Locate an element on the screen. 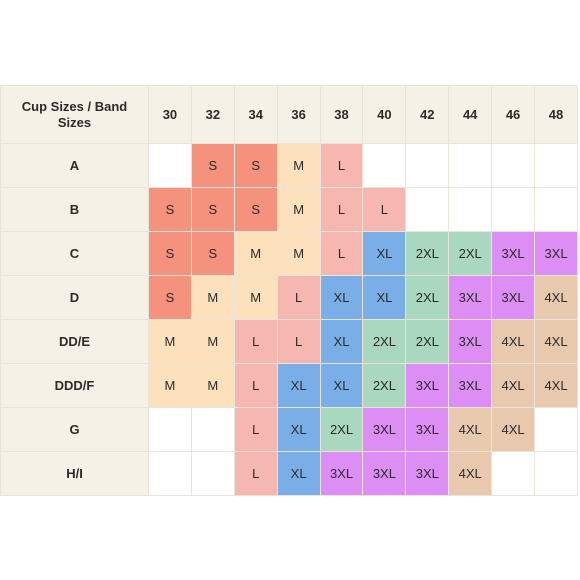 Image resolution: width=580 pixels, height=580 pixels. table-row: DDD/F M M L XL XL 2XL 3XL 3XL 4XL 4XL is located at coordinates (289, 385).